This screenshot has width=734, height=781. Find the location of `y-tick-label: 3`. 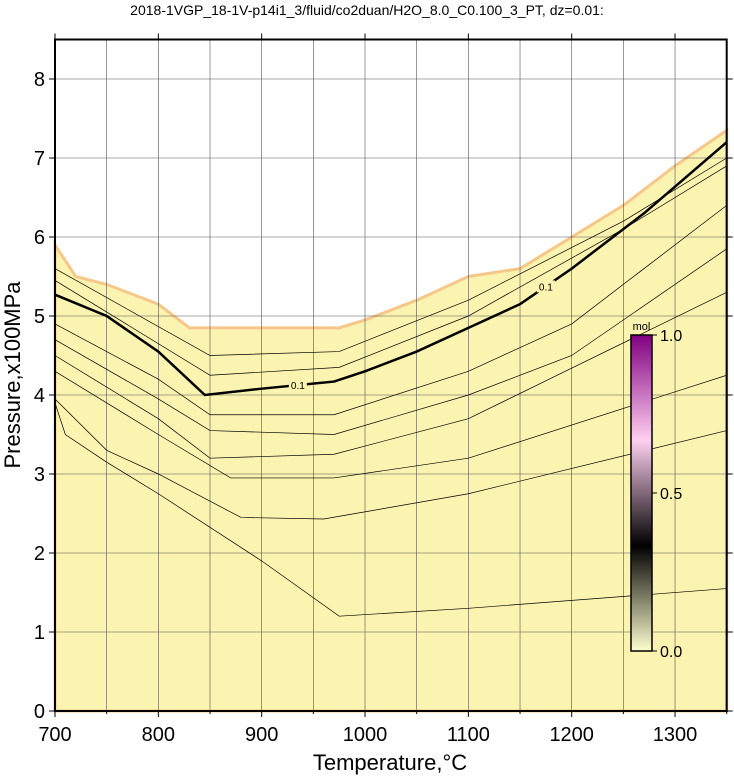

y-tick-label: 3 is located at coordinates (39, 475).